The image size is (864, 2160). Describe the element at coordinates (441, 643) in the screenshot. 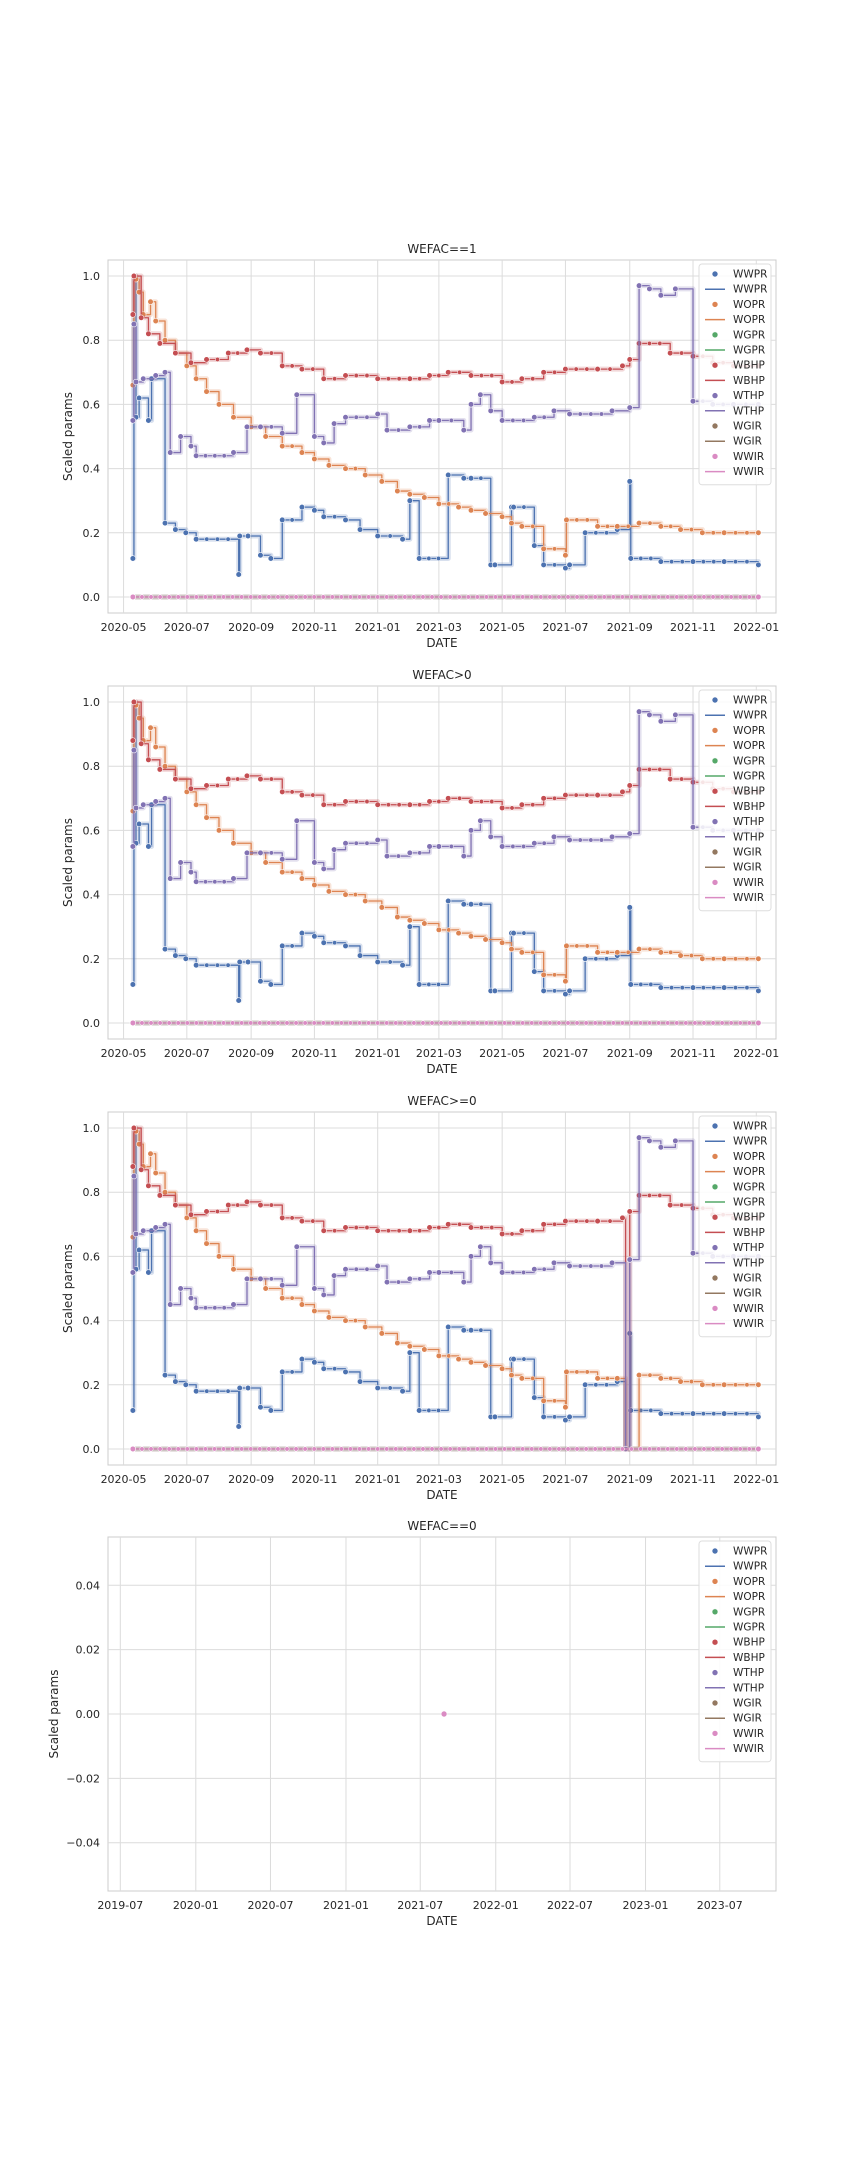

I see `x-axis-label: DATE` at that location.